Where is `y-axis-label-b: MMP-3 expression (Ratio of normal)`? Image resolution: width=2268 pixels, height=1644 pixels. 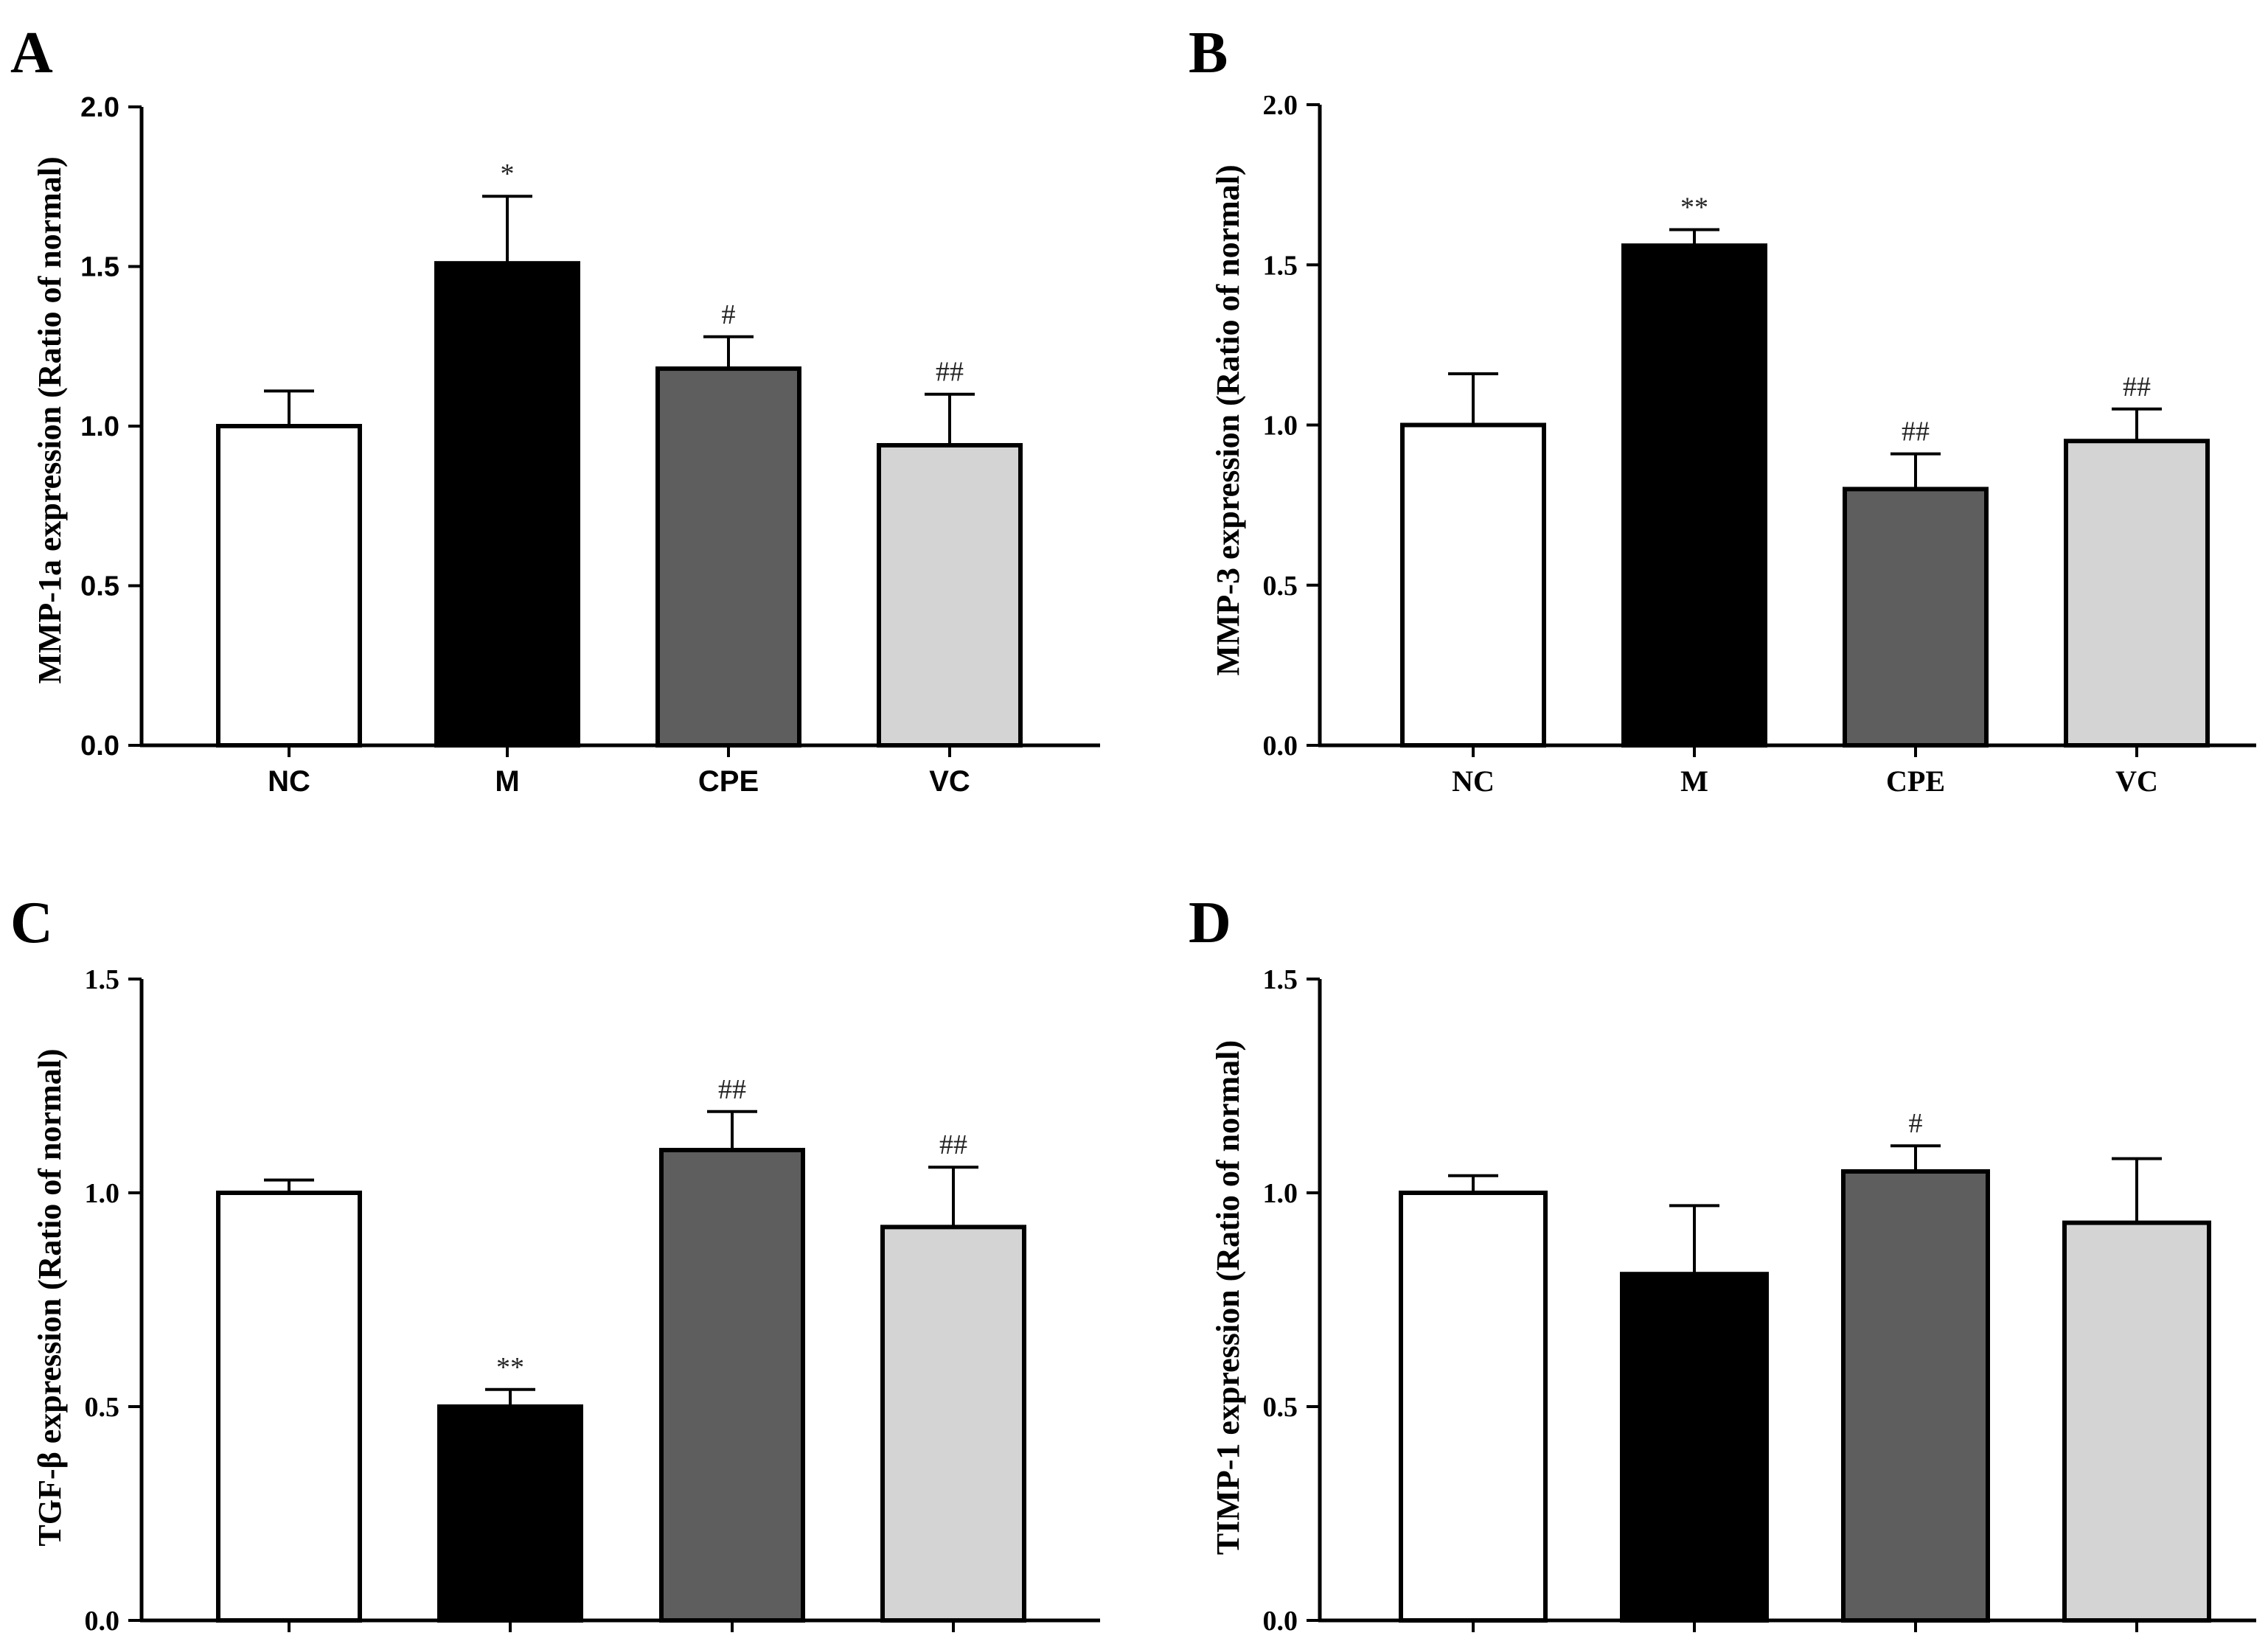
y-axis-label-b: MMP-3 expression (Ratio of normal) is located at coordinates (1228, 420).